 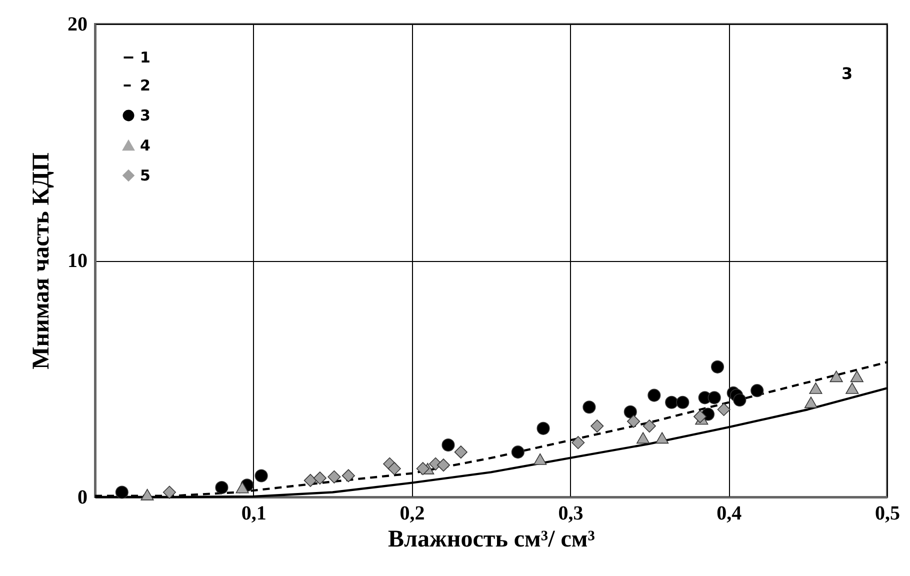 I want to click on y-tick-label: 10, so click(x=78, y=261).